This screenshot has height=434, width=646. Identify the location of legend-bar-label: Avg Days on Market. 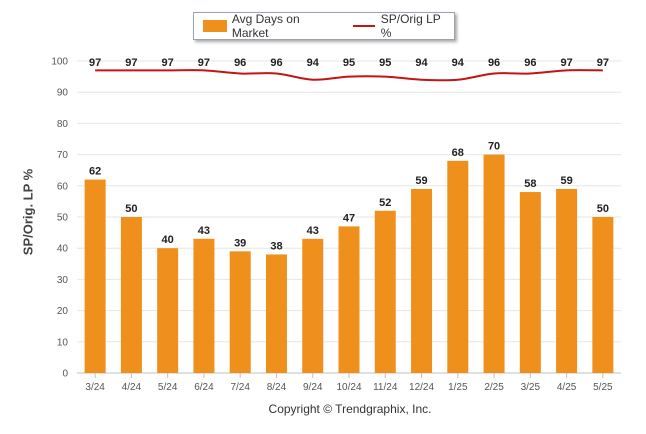
(265, 26).